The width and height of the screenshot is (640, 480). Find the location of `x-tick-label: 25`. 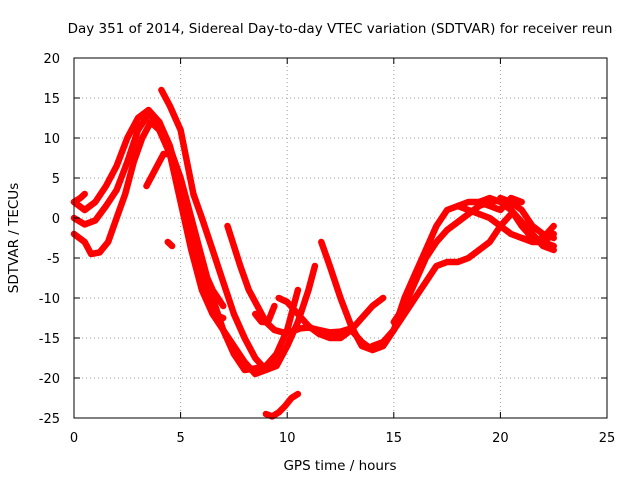

x-tick-label: 25 is located at coordinates (607, 438).